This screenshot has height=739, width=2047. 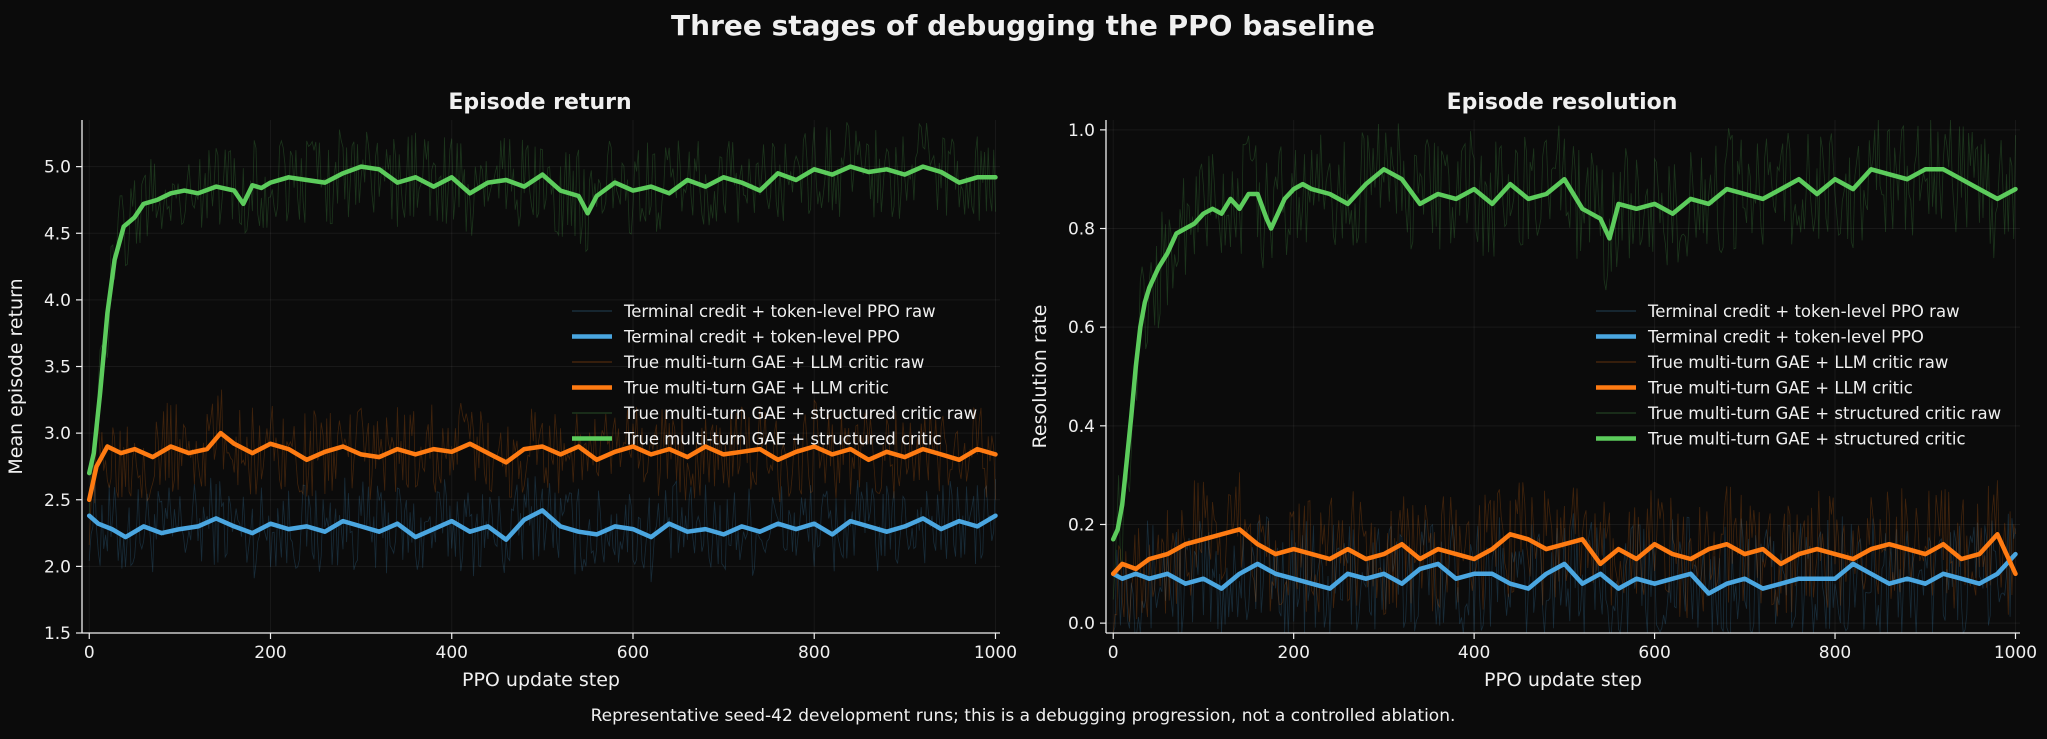 What do you see at coordinates (1081, 328) in the screenshot?
I see `y-tick-label: 0.6` at bounding box center [1081, 328].